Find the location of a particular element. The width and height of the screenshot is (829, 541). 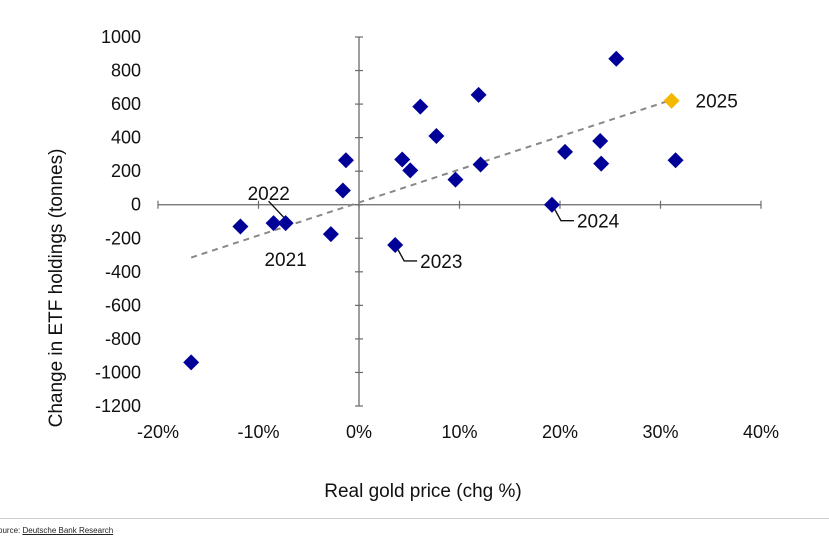

y-tick-label: -200 is located at coordinates (123, 238).